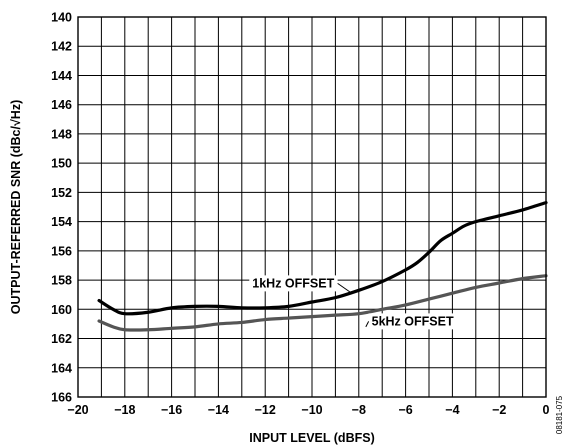 The height and width of the screenshot is (447, 569). Describe the element at coordinates (546, 410) in the screenshot. I see `x-tick-label: 0` at that location.